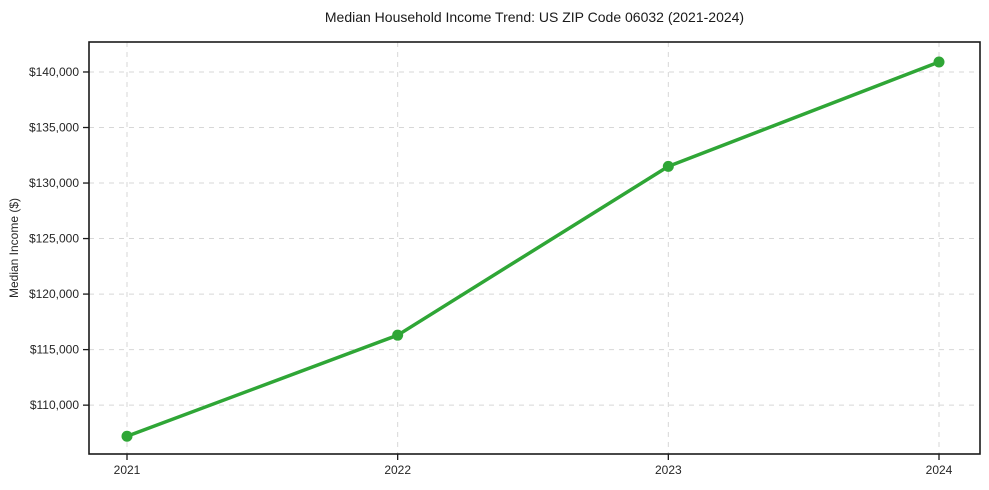 This screenshot has height=490, width=989. I want to click on y-tick-label: $120,000, so click(54, 294).